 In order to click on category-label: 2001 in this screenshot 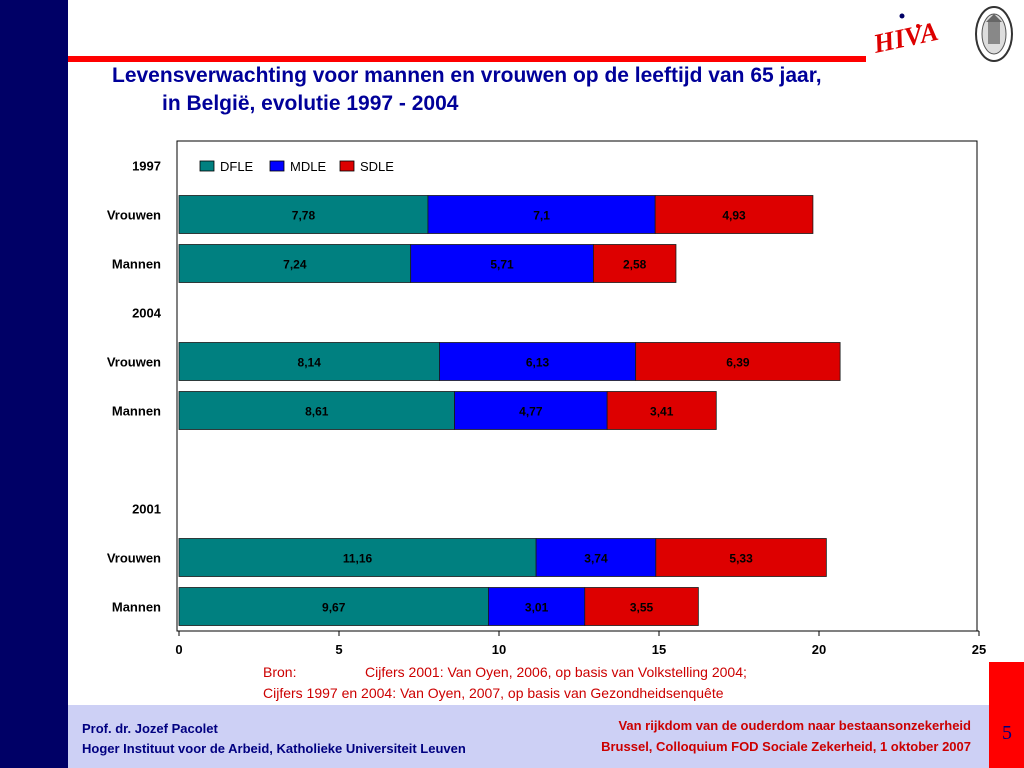, I will do `click(146, 509)`.